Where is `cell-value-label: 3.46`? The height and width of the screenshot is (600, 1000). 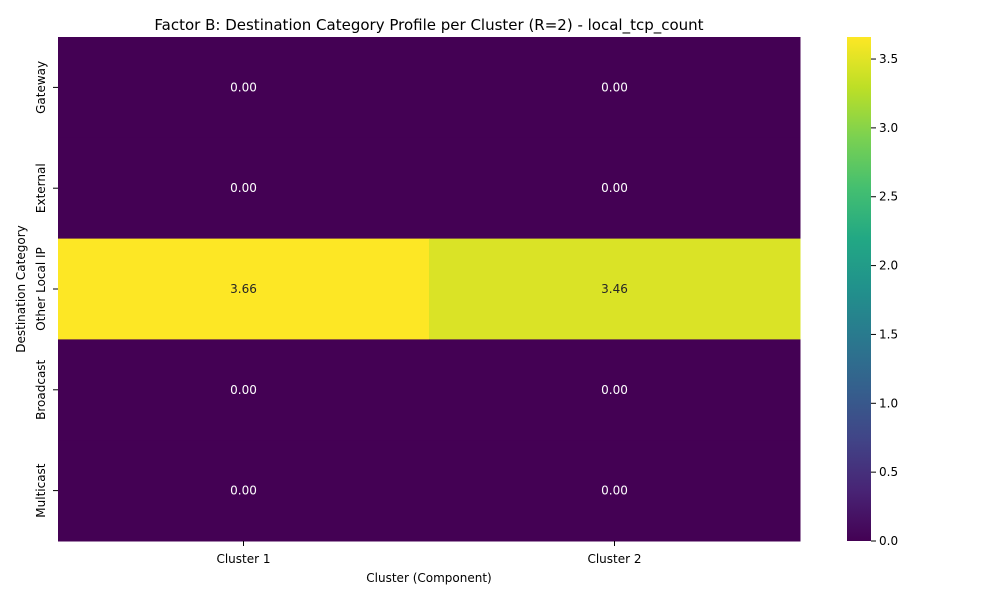 cell-value-label: 3.46 is located at coordinates (614, 289).